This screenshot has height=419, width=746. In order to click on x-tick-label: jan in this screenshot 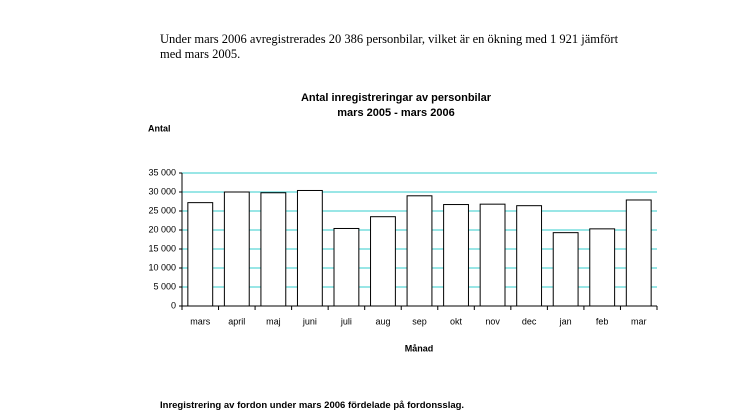, I will do `click(565, 321)`.